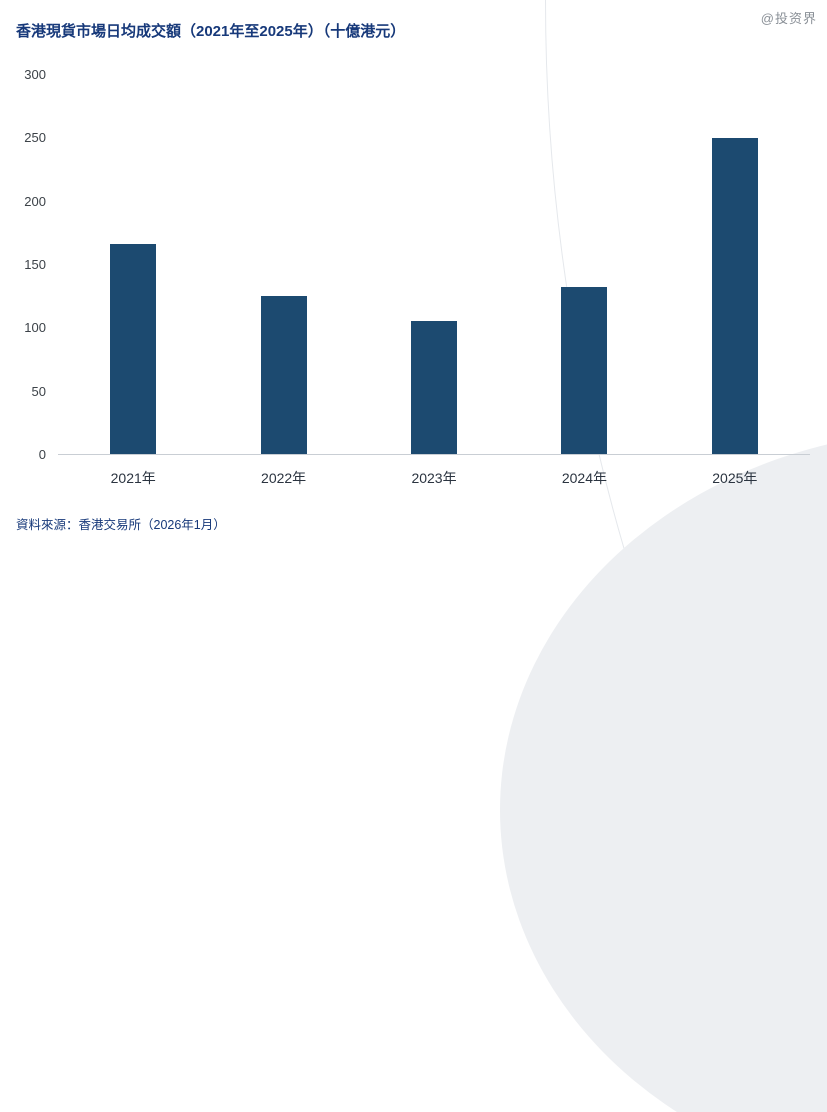 This screenshot has width=827, height=1112. What do you see at coordinates (38, 391) in the screenshot?
I see `y-tick-label: 50` at bounding box center [38, 391].